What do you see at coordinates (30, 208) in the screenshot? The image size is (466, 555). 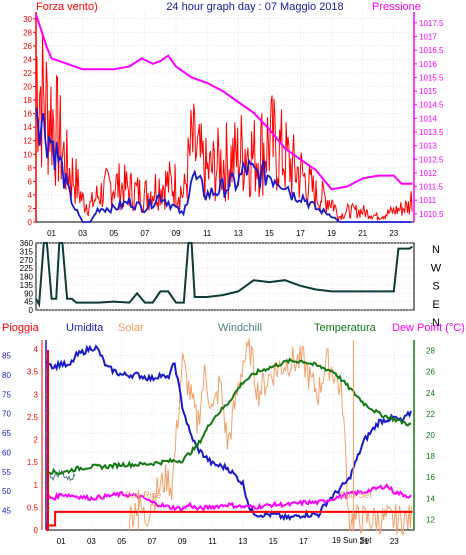 I see `y-tick-label-left: 2` at bounding box center [30, 208].